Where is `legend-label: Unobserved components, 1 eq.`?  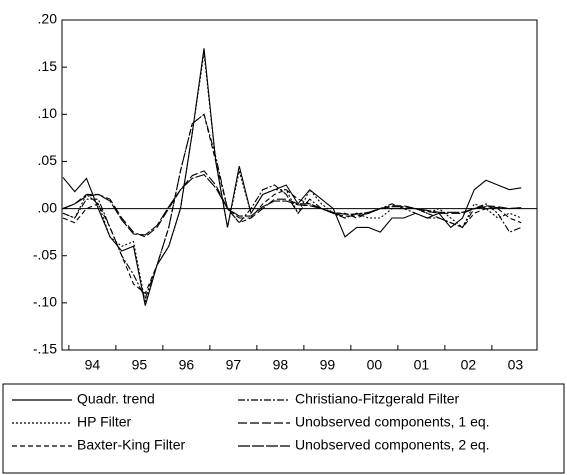 legend-label: Unobserved components, 1 eq. is located at coordinates (392, 422).